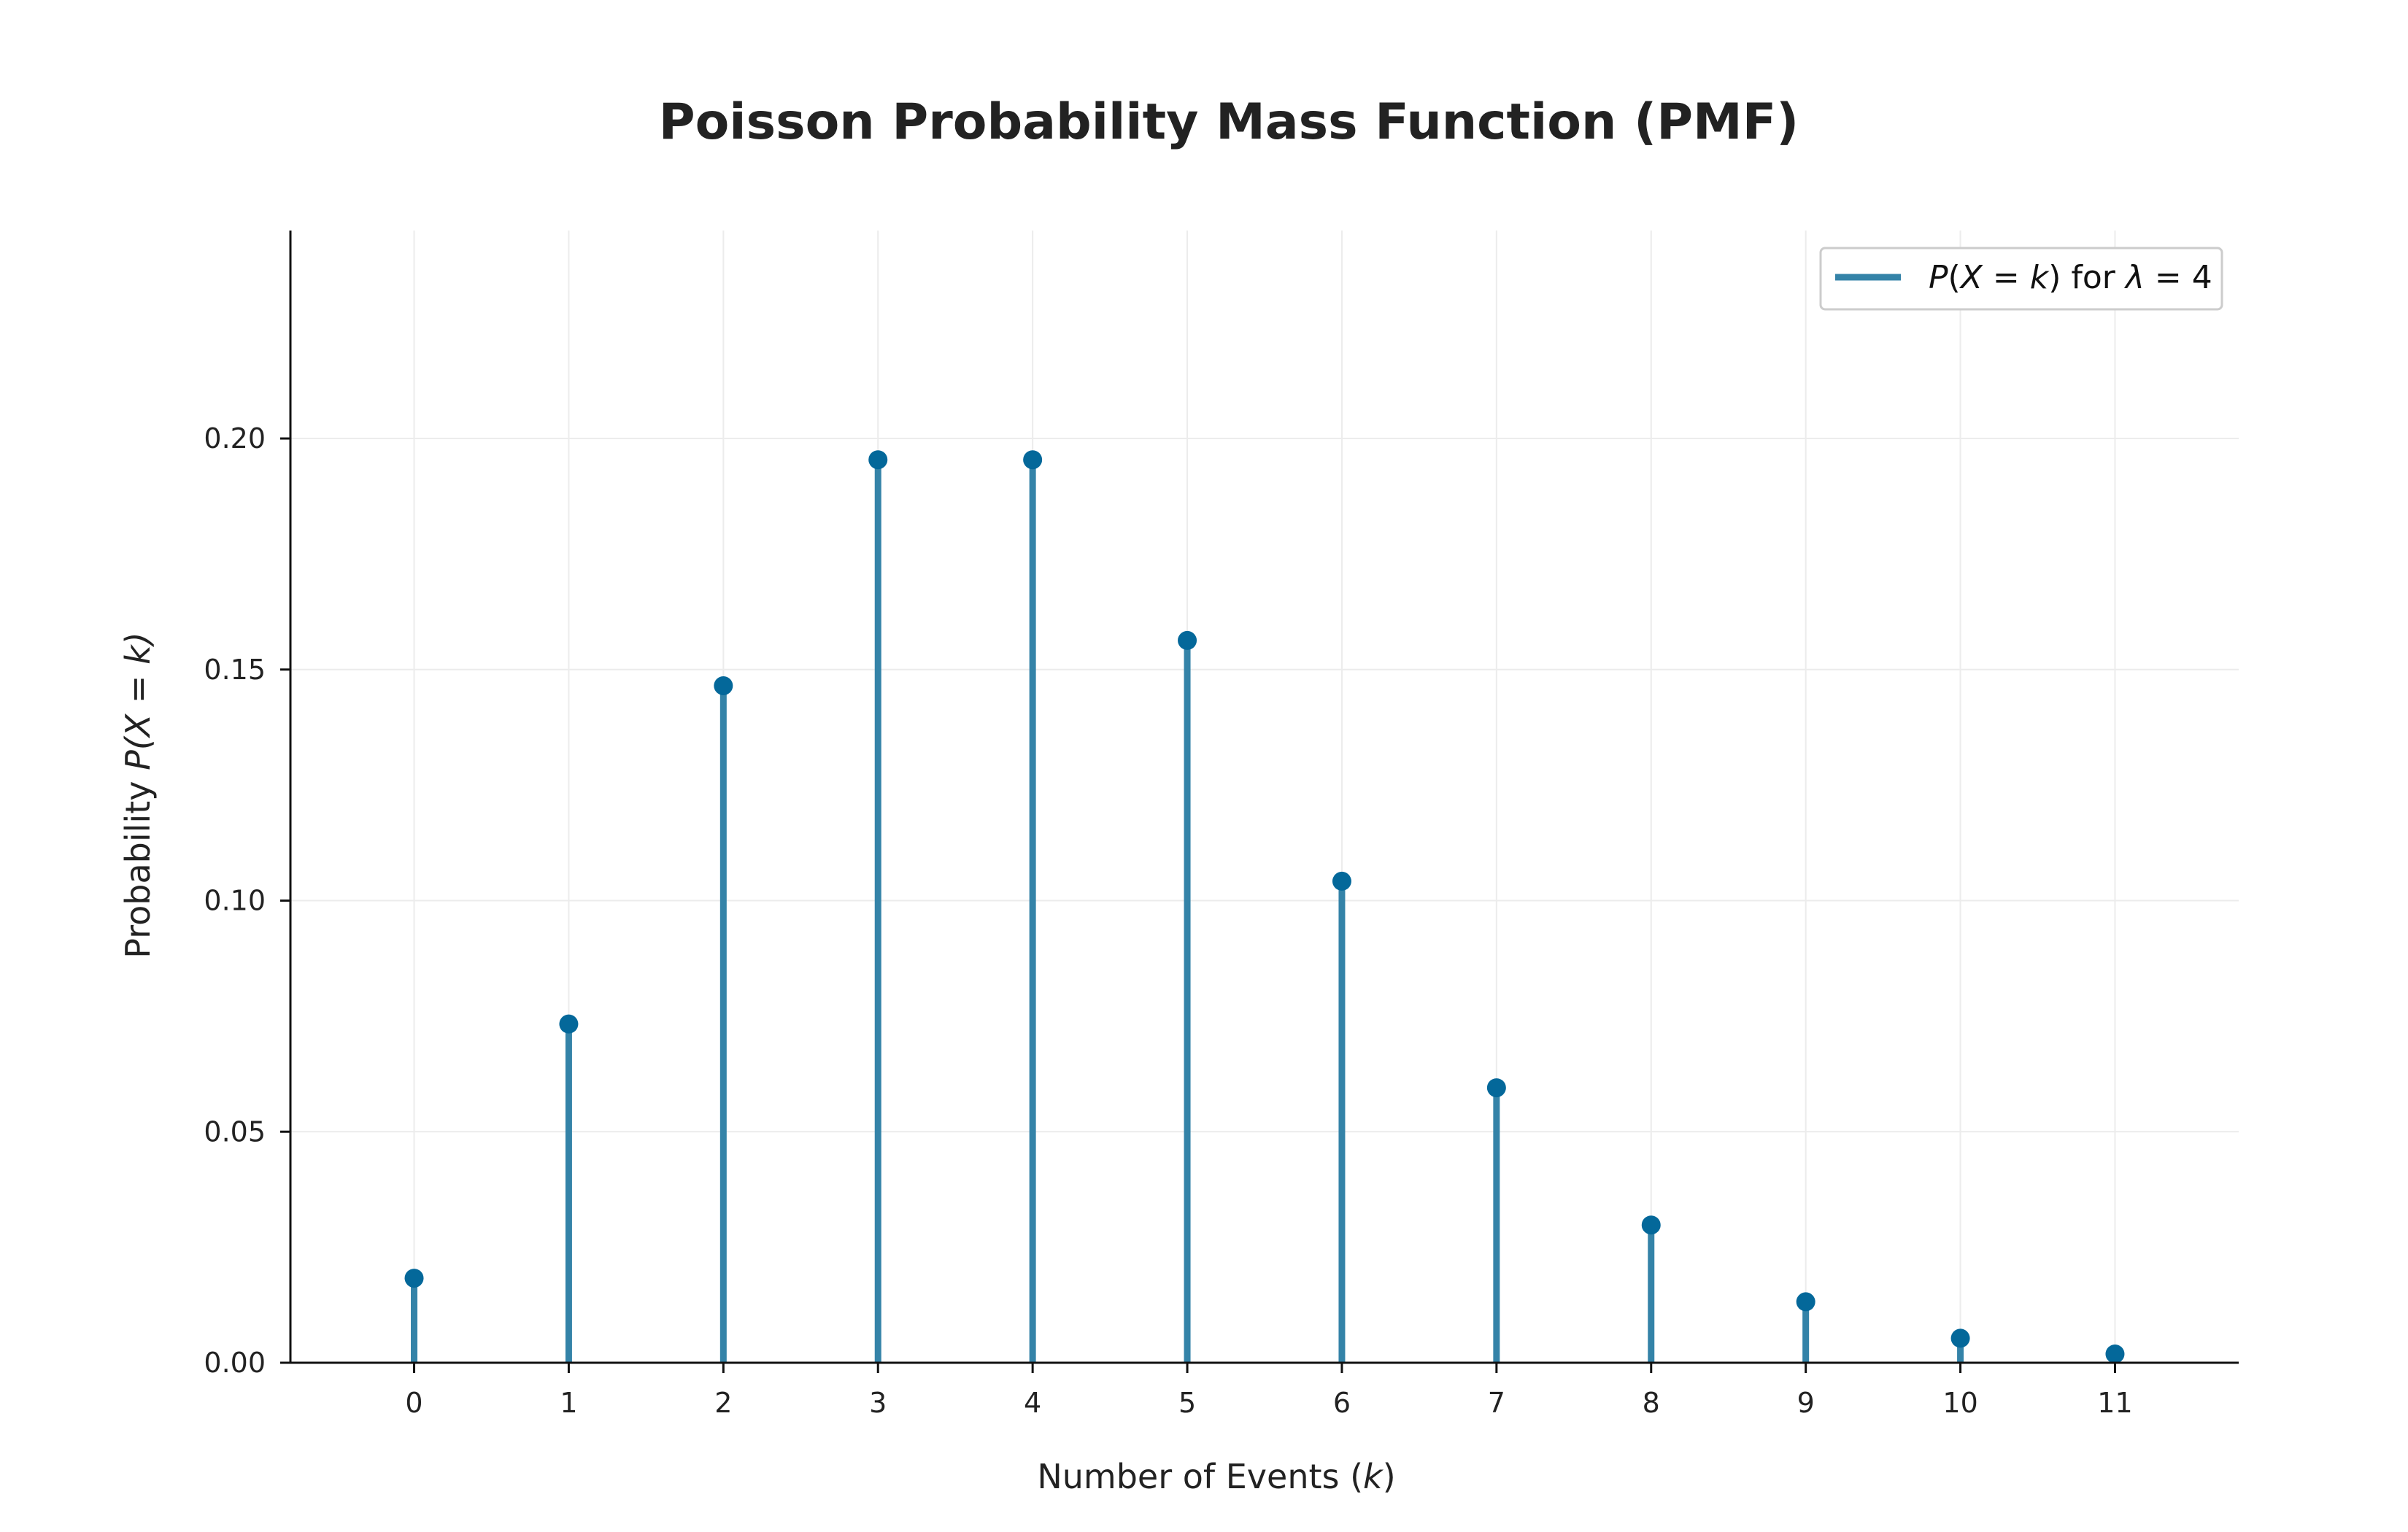 This screenshot has height=1532, width=2408. What do you see at coordinates (235, 1131) in the screenshot?
I see `y-tick-label-1: 0.05` at bounding box center [235, 1131].